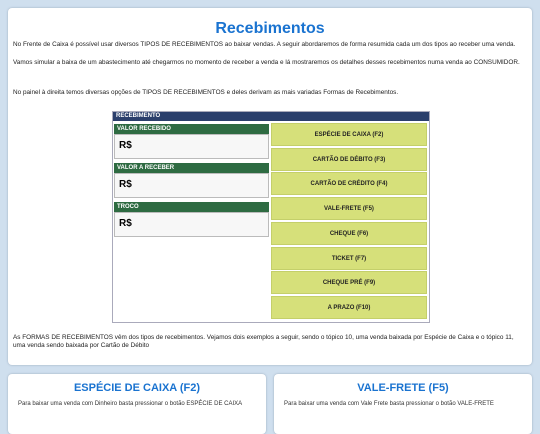 This screenshot has width=540, height=434. Describe the element at coordinates (403, 388) in the screenshot. I see `card-title: VALE-FRETE (F5)` at that location.